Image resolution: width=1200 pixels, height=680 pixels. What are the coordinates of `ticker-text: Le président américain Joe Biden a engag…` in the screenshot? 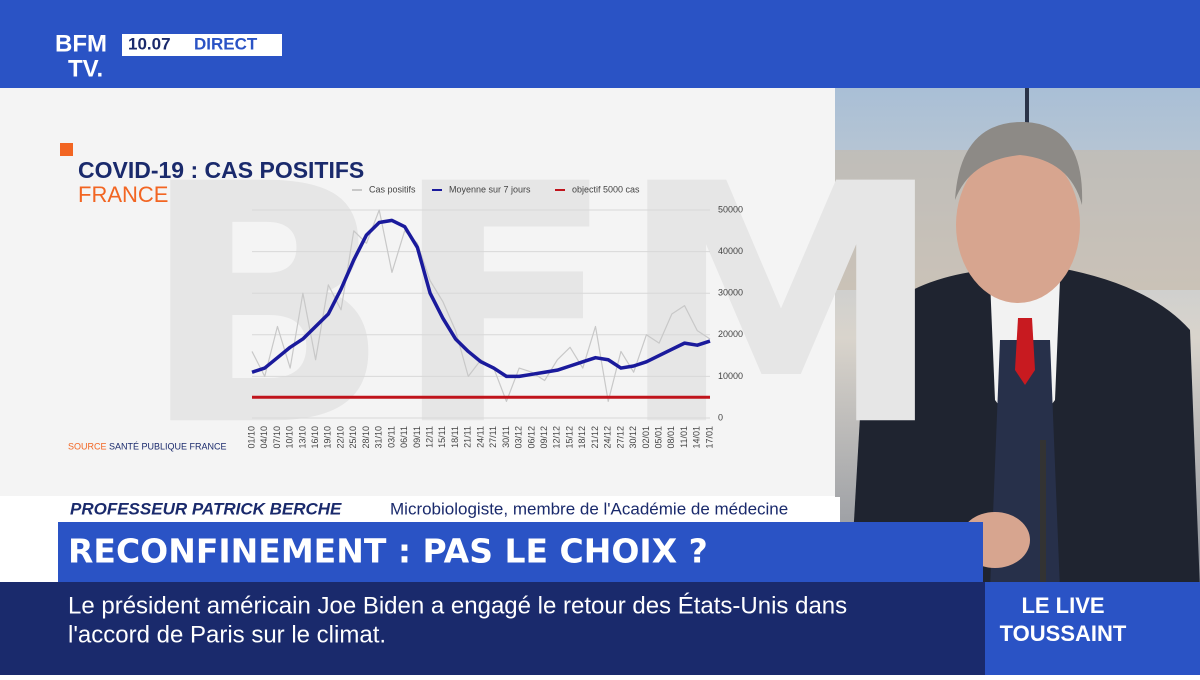 It's located at (457, 605).